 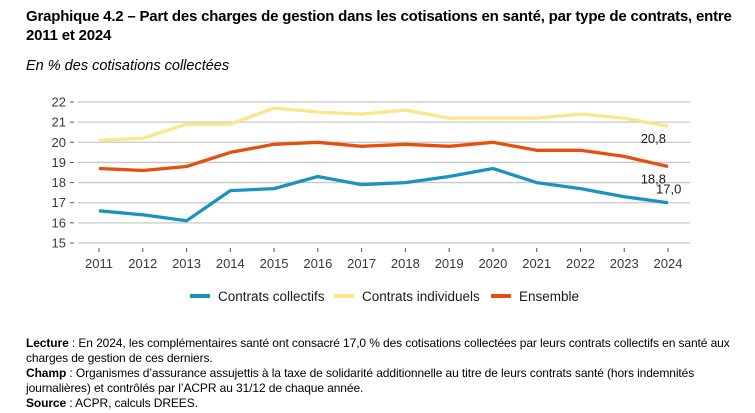 I want to click on chart-subtitle: En % des cotisations collectées, so click(x=128, y=66).